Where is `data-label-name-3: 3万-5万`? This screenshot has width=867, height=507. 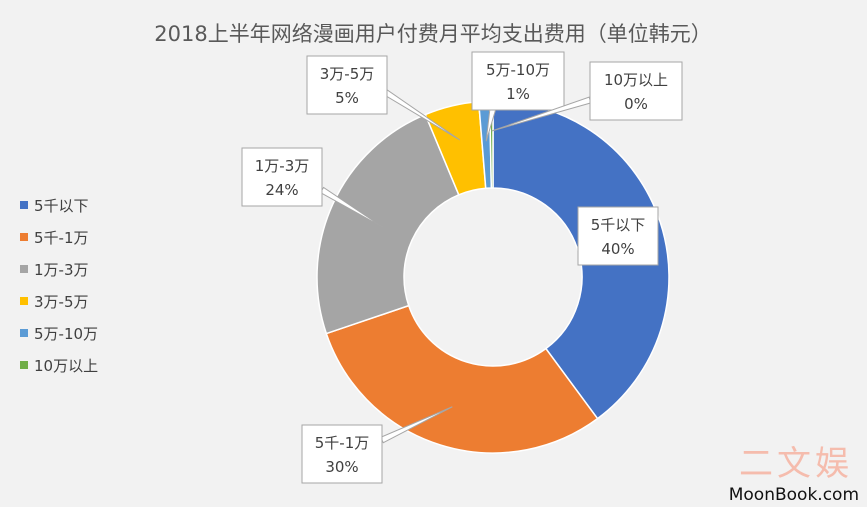 data-label-name-3: 3万-5万 is located at coordinates (347, 74).